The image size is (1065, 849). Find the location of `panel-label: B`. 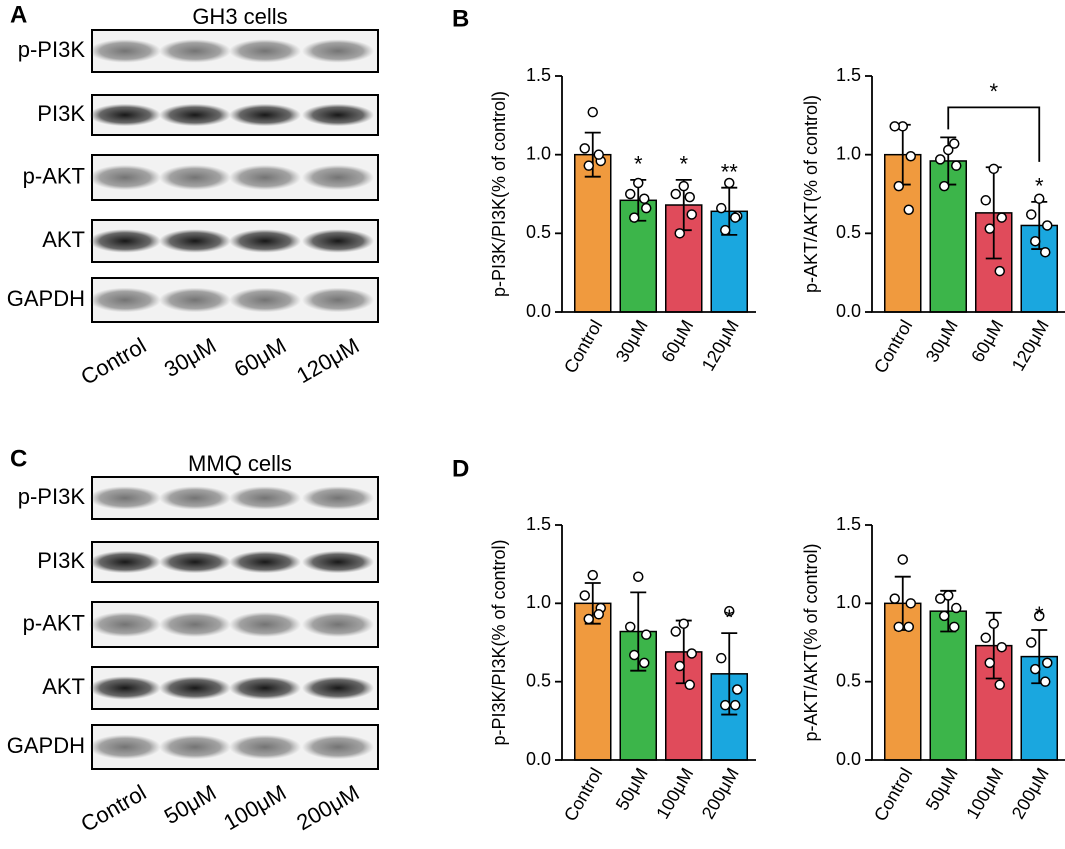

panel-label: B is located at coordinates (460, 18).